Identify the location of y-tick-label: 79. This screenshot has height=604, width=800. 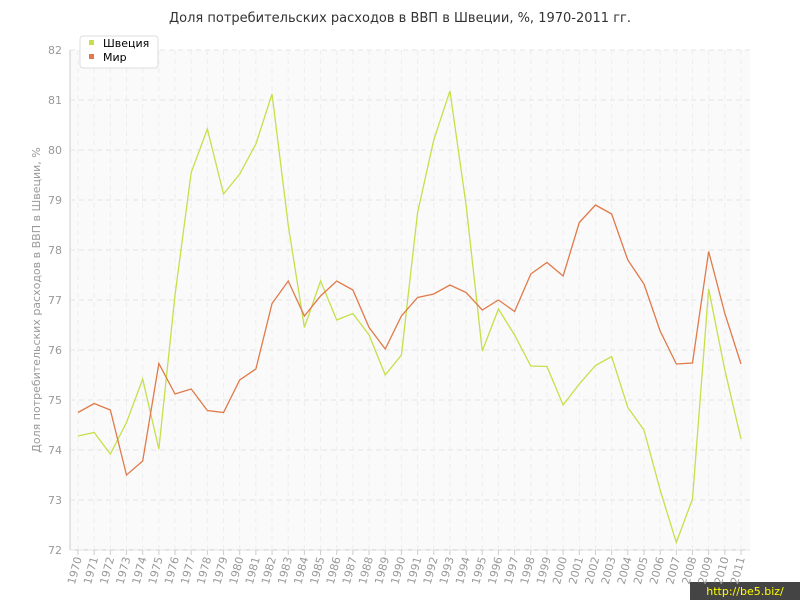
(55, 200).